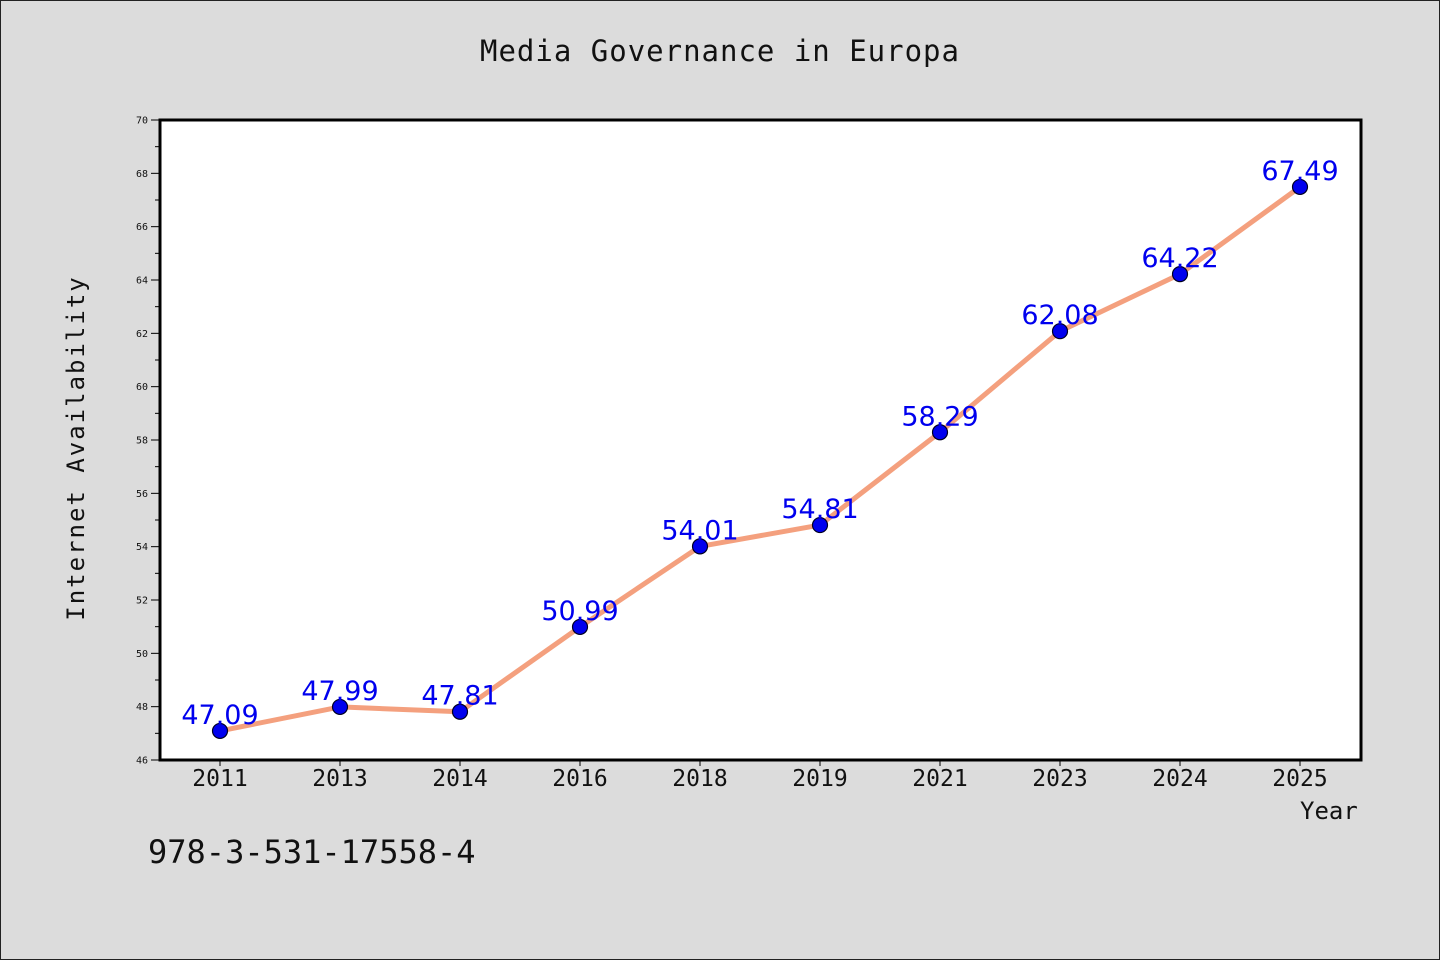 The image size is (1440, 960). I want to click on data-label: 47.09, so click(219, 715).